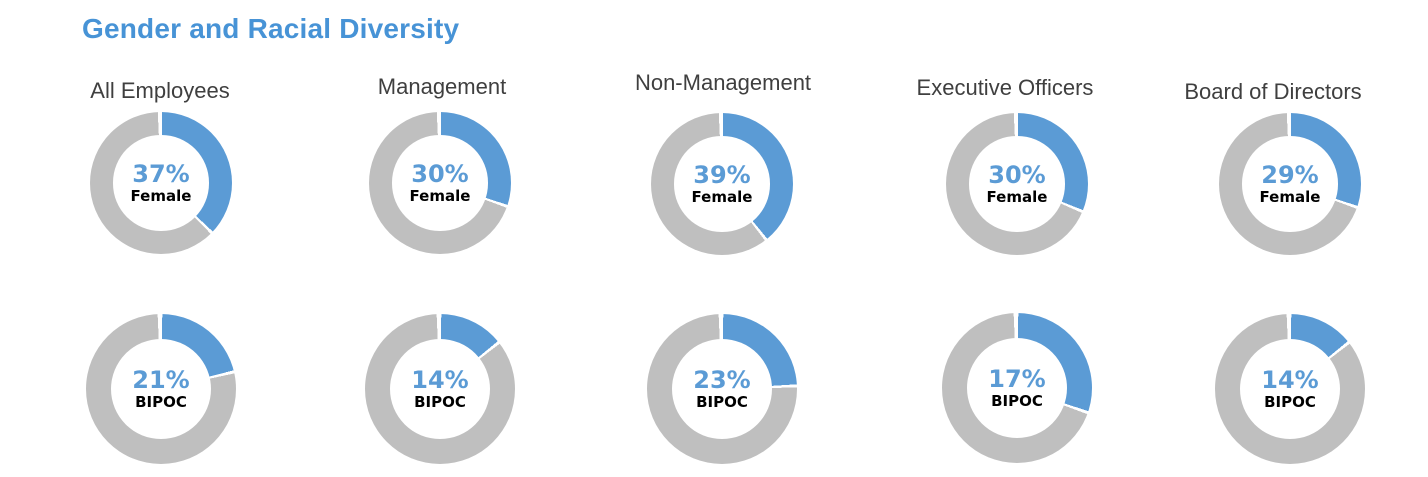  I want to click on donut-hole: 37% Female, so click(161, 183).